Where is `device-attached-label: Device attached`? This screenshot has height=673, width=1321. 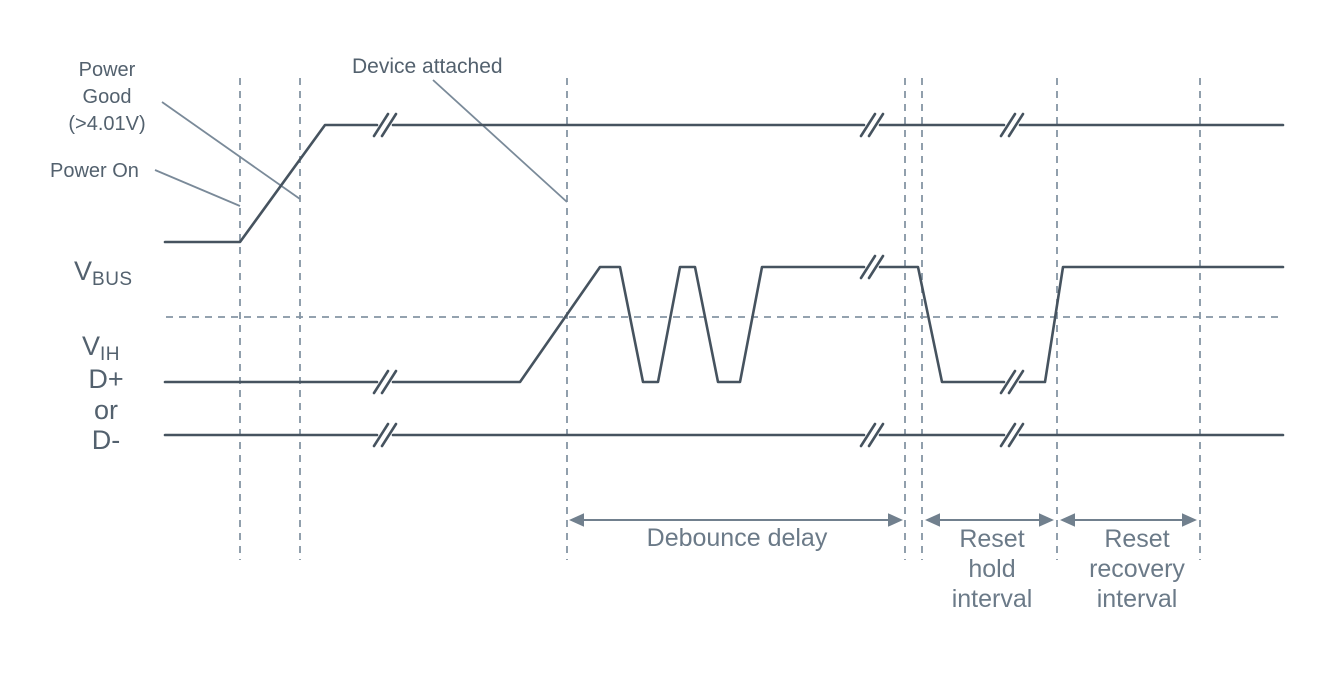
device-attached-label: Device attached is located at coordinates (427, 66).